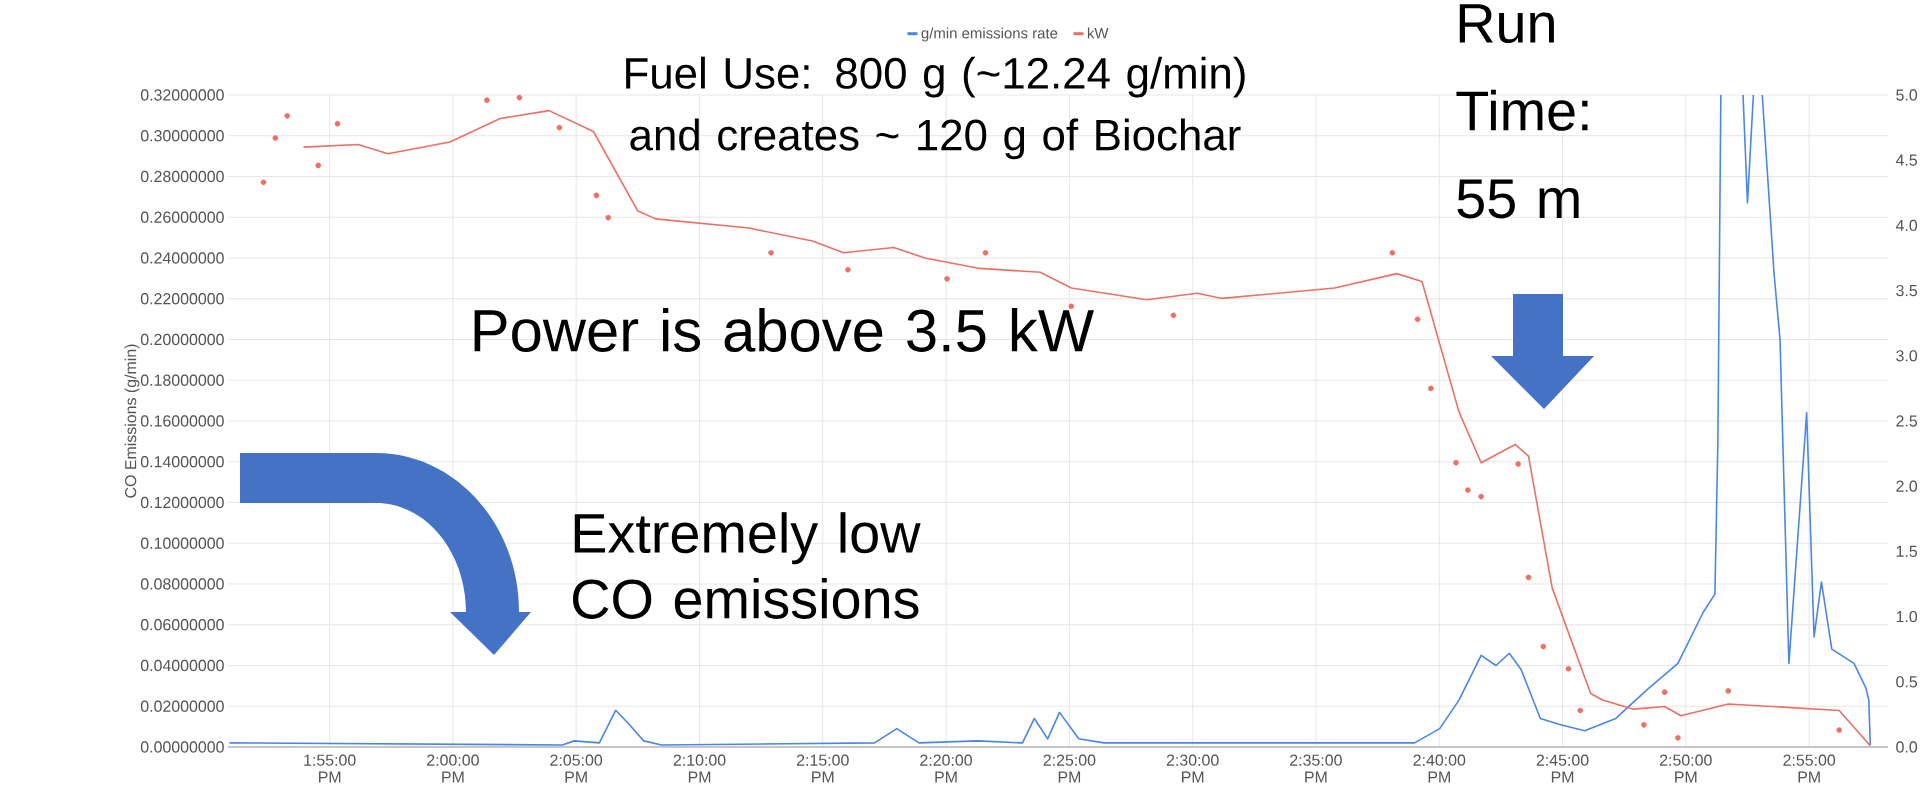 This screenshot has height=806, width=1931. Describe the element at coordinates (1316, 768) in the screenshot. I see `x-tick-label: 2:35:00 PM` at that location.